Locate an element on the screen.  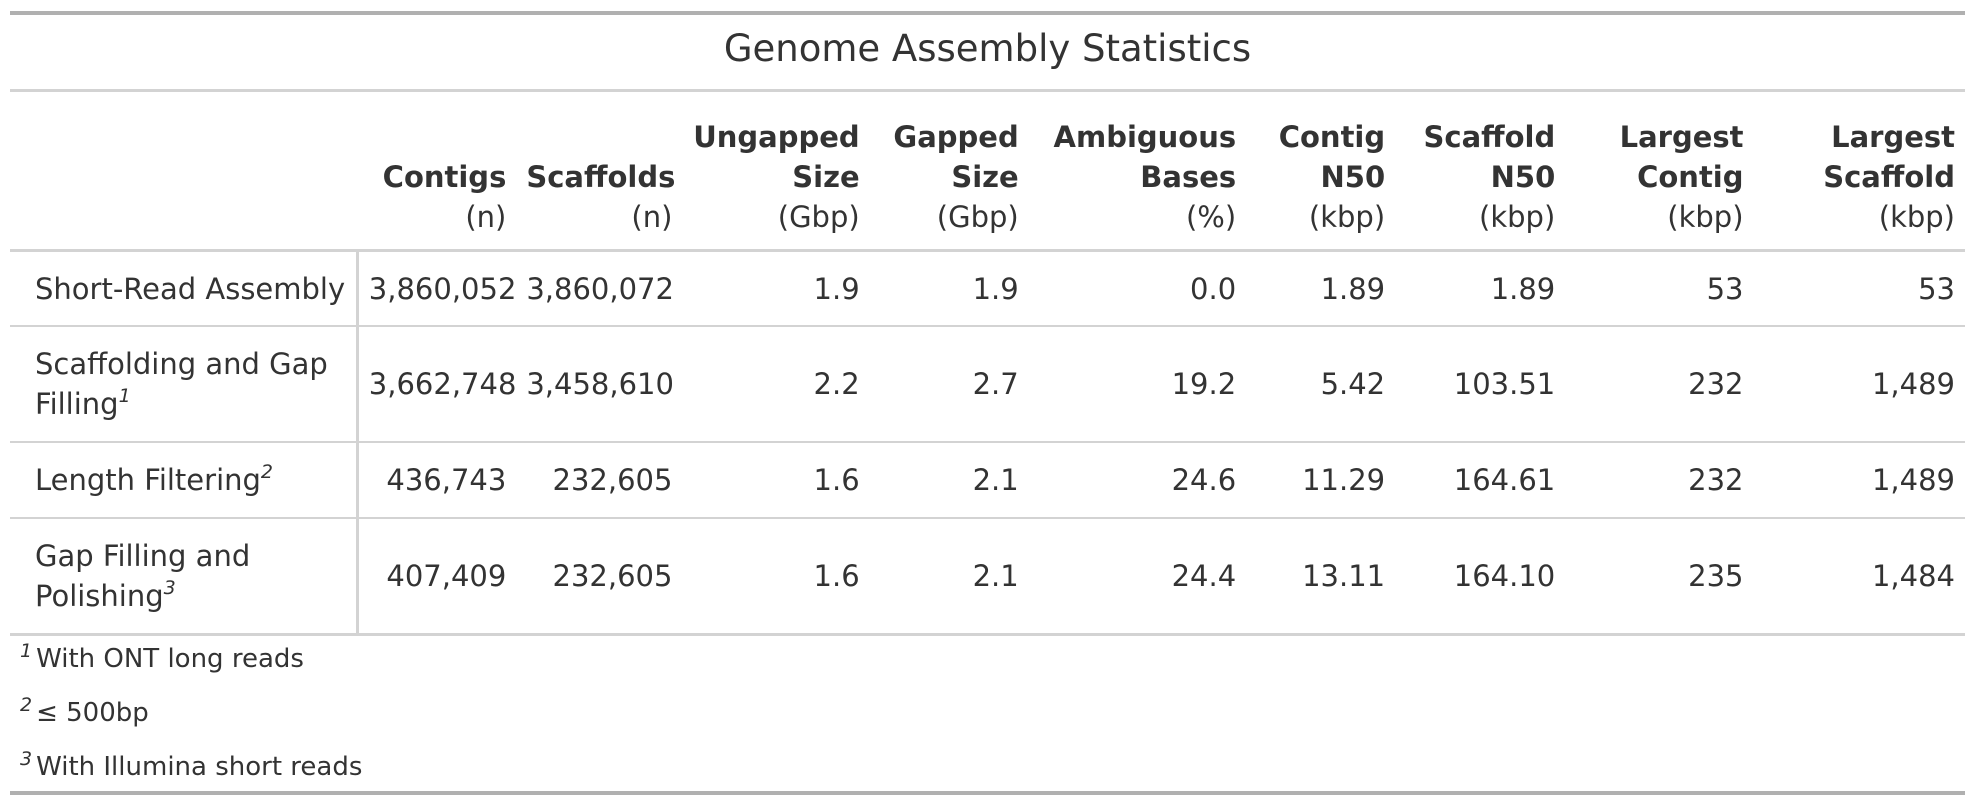
cell-contig-n50: 5.42 is located at coordinates (1321, 384).